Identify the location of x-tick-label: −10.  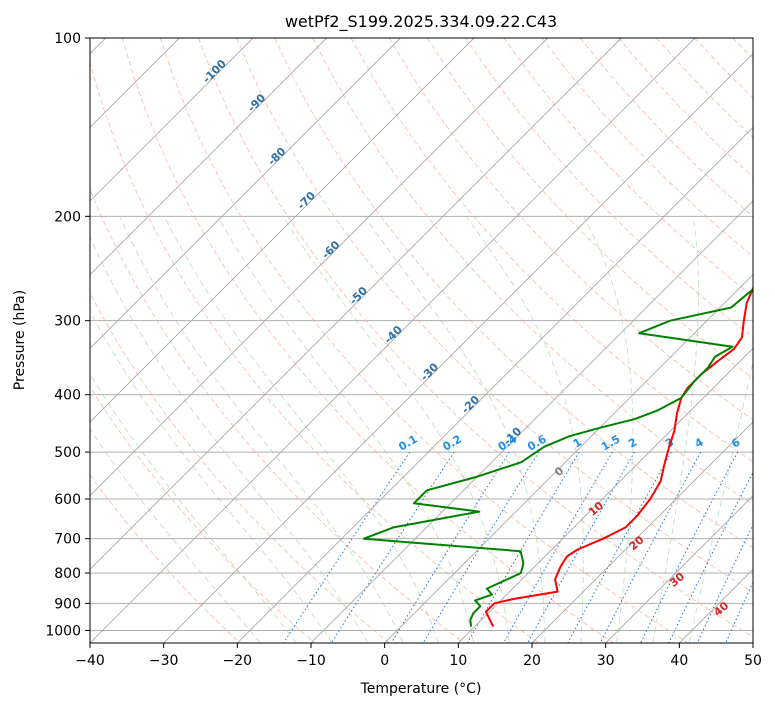
(311, 661).